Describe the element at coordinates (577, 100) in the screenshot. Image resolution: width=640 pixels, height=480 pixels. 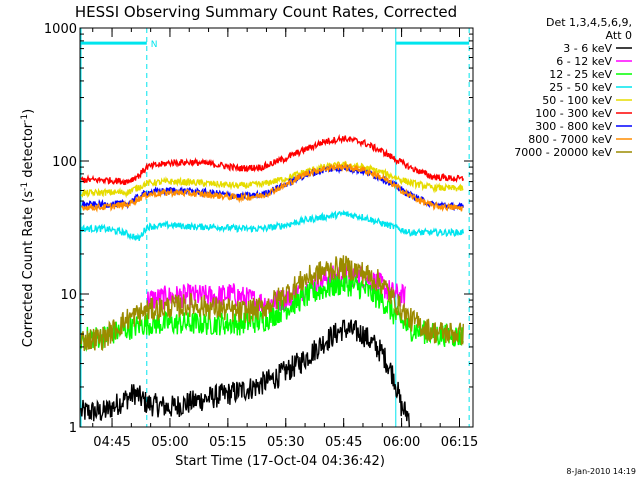
I see `legend-label-4: 50 - 100 keV` at that location.